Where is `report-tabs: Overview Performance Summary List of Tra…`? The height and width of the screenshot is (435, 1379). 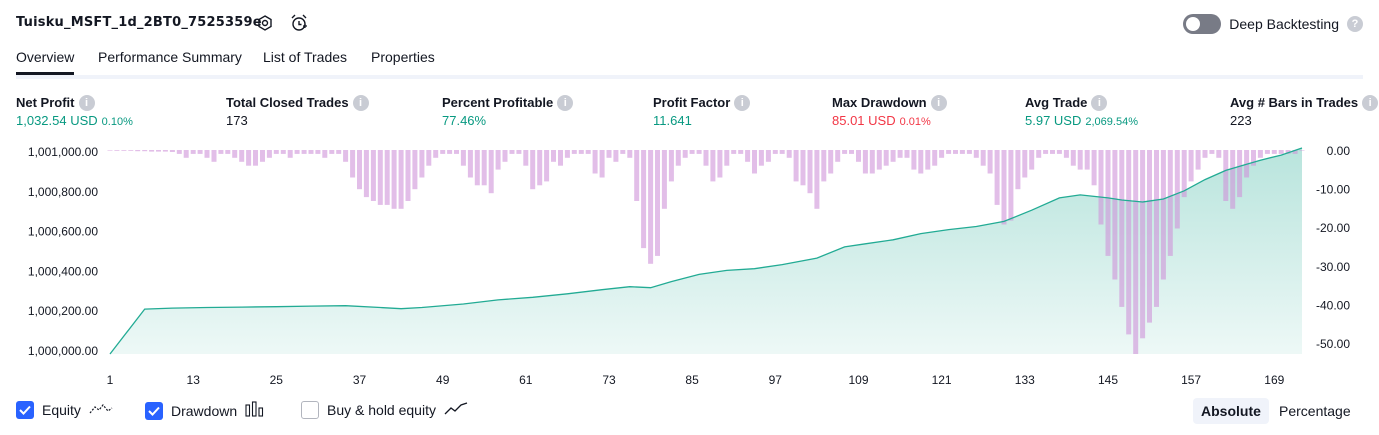 report-tabs: Overview Performance Summary List of Tra… is located at coordinates (689, 63).